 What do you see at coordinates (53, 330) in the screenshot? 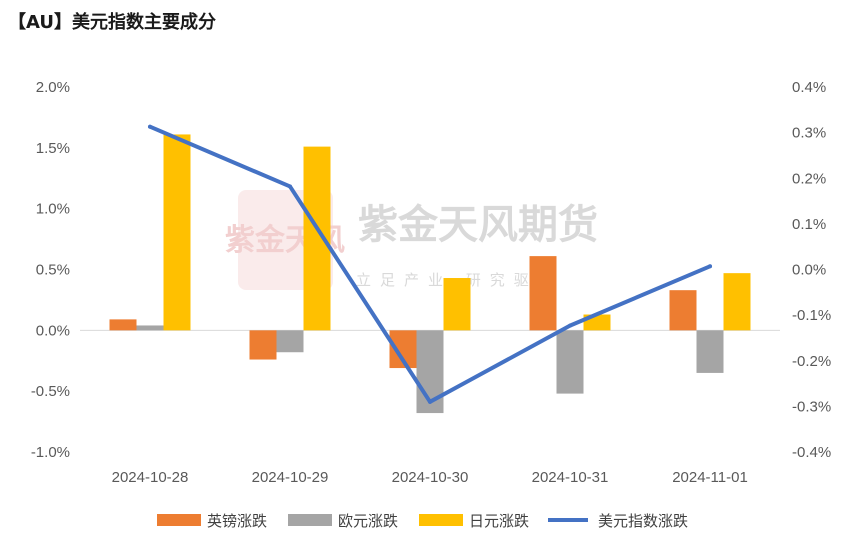
I see `left-axis-tick-label: 0.0%` at bounding box center [53, 330].